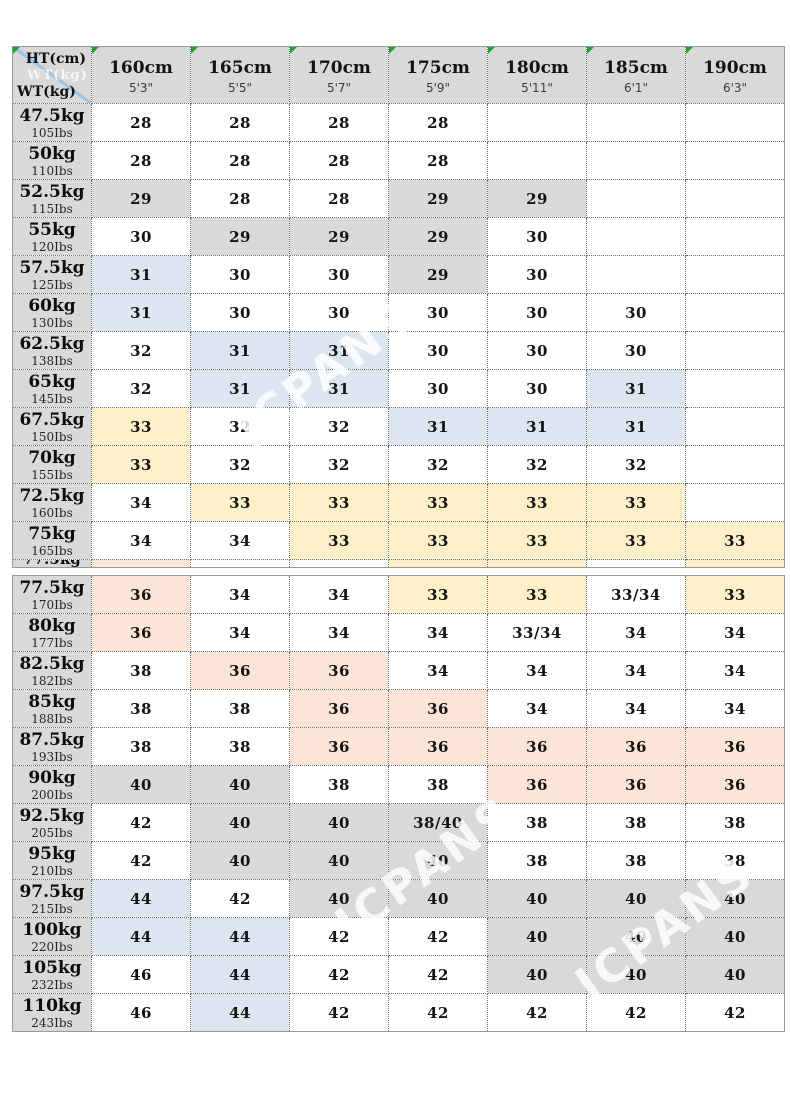 This screenshot has height=1100, width=790. I want to click on weight-label-cell: 47.5kg 105Ibs, so click(52, 122).